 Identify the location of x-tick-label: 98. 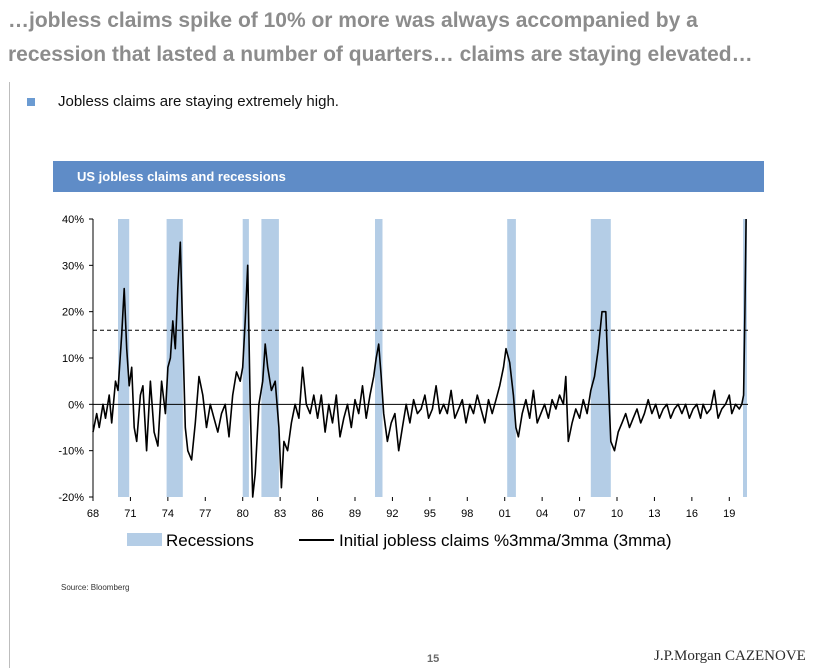
(467, 514).